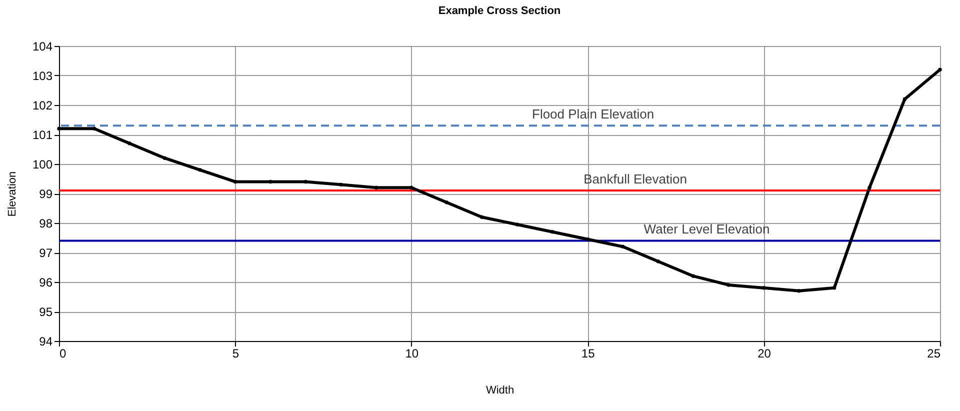  I want to click on y-axis-title: Elevation, so click(12, 194).